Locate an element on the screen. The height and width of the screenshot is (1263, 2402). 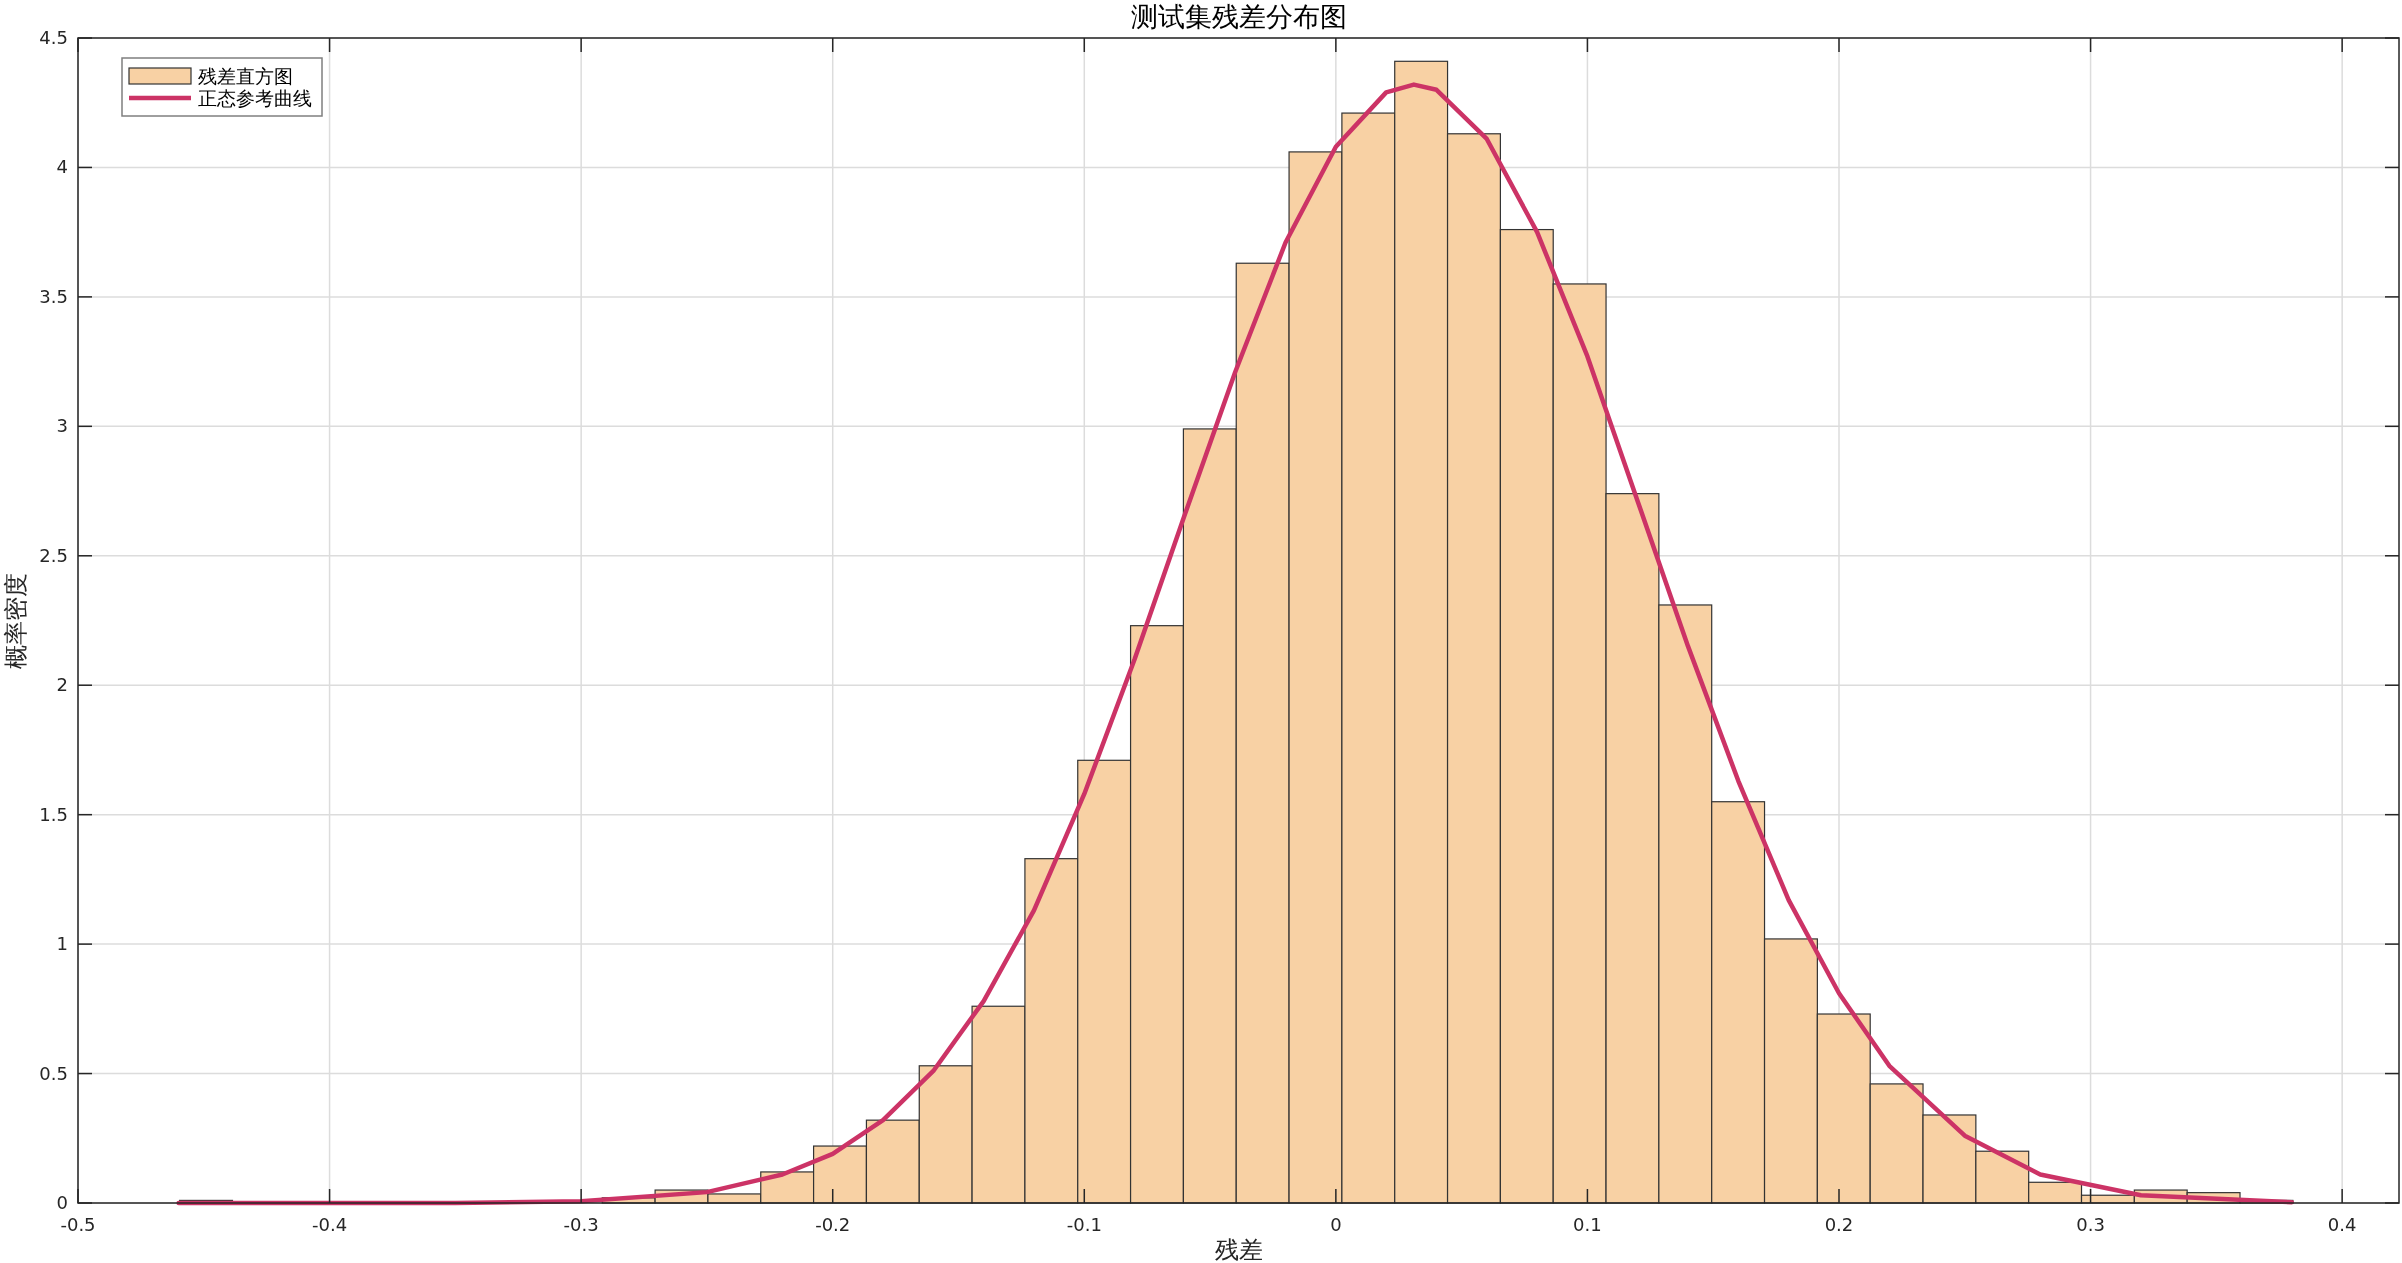
y-tick-label: 2 is located at coordinates (62, 685).